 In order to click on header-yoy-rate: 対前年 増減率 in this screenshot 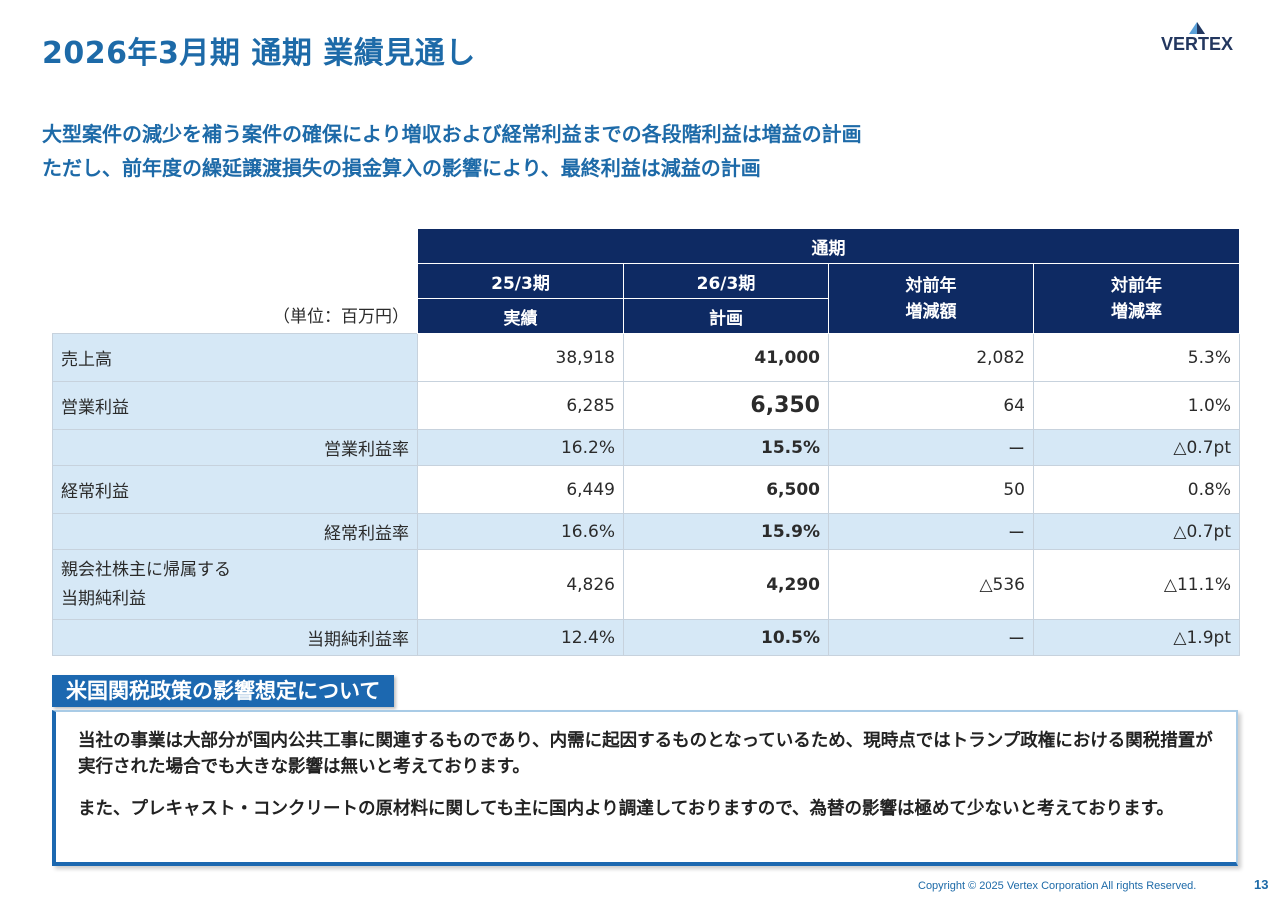, I will do `click(1136, 298)`.